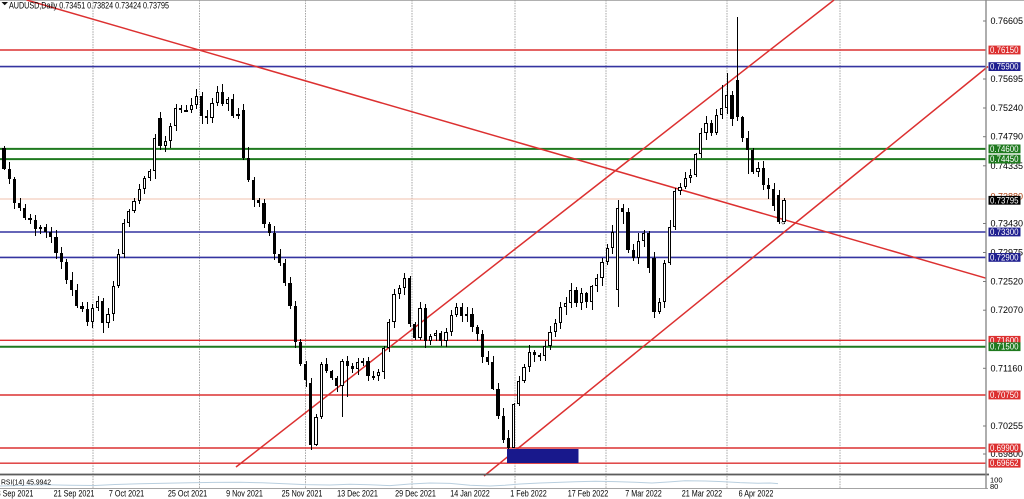 The image size is (1024, 499). I want to click on svg-text: 14 Jan 2022, so click(470, 494).